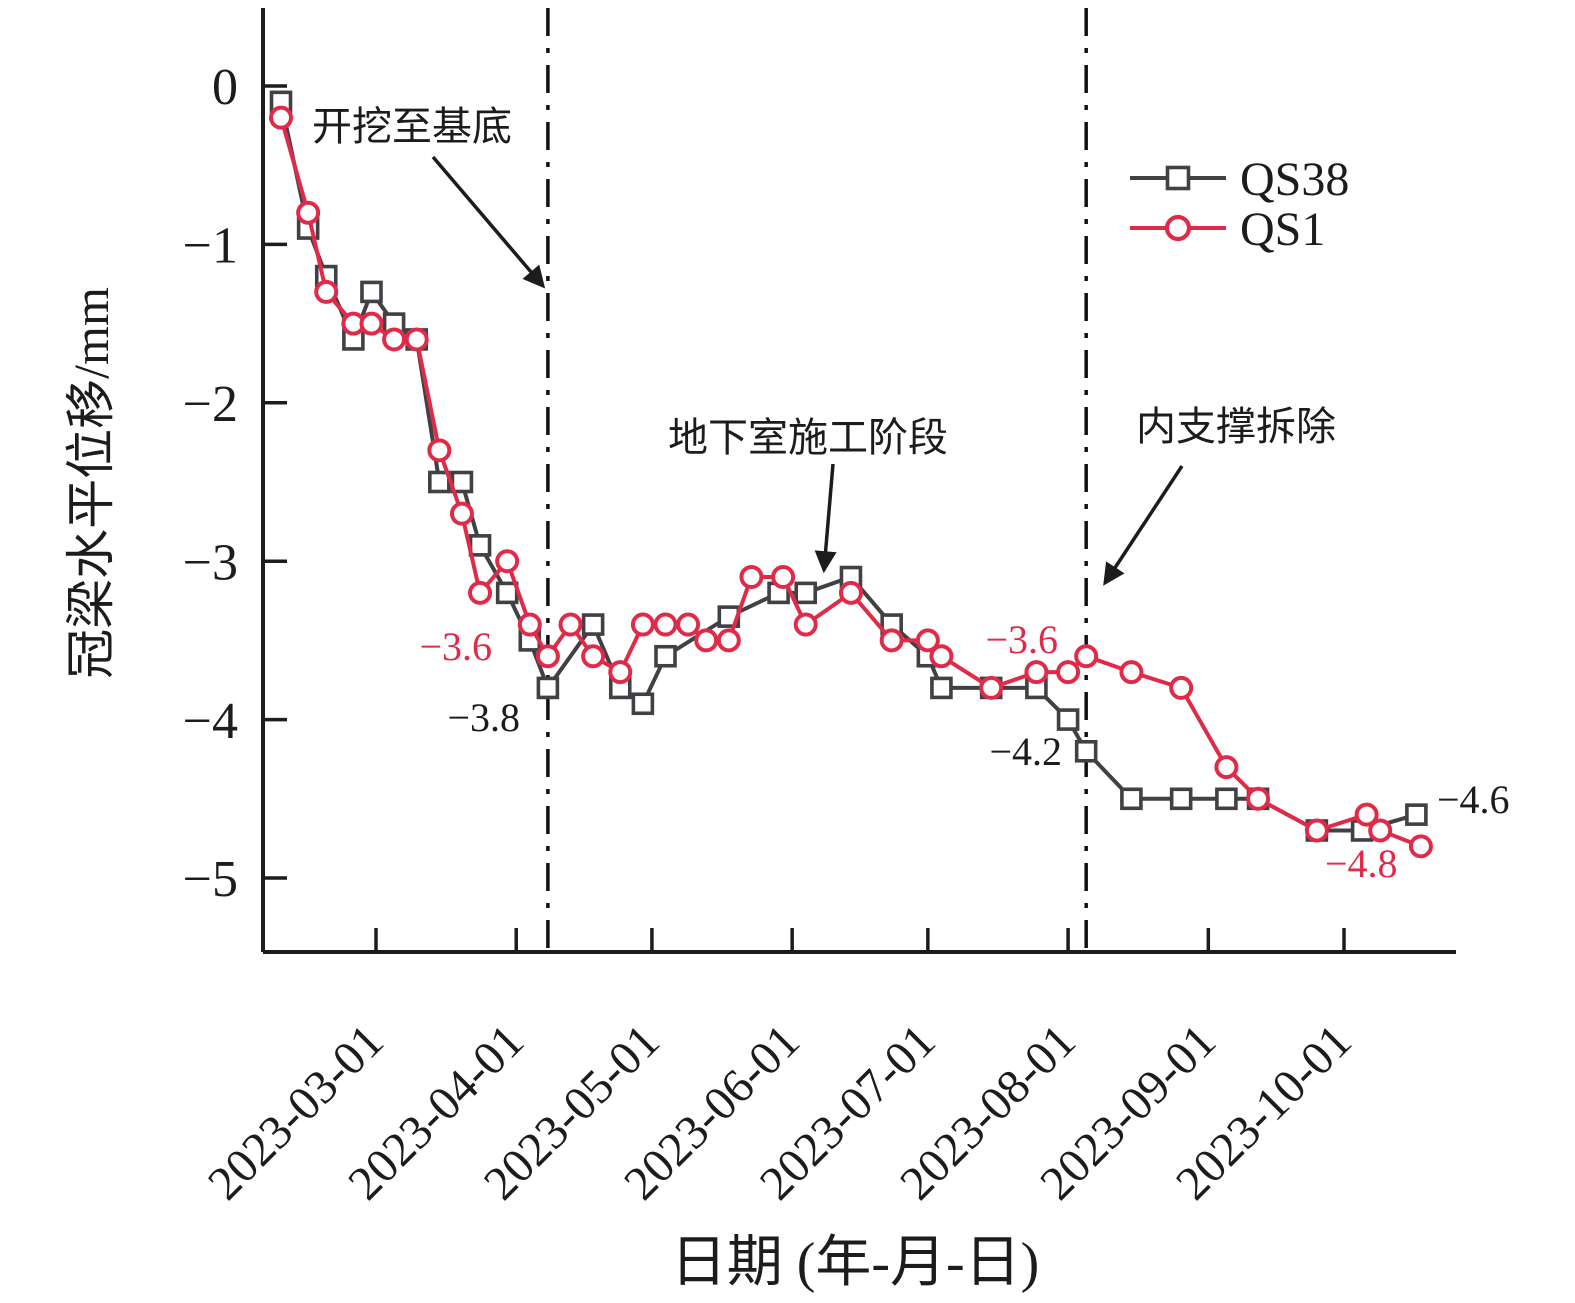  I want to click on legend-square-marker, so click(1178, 178).